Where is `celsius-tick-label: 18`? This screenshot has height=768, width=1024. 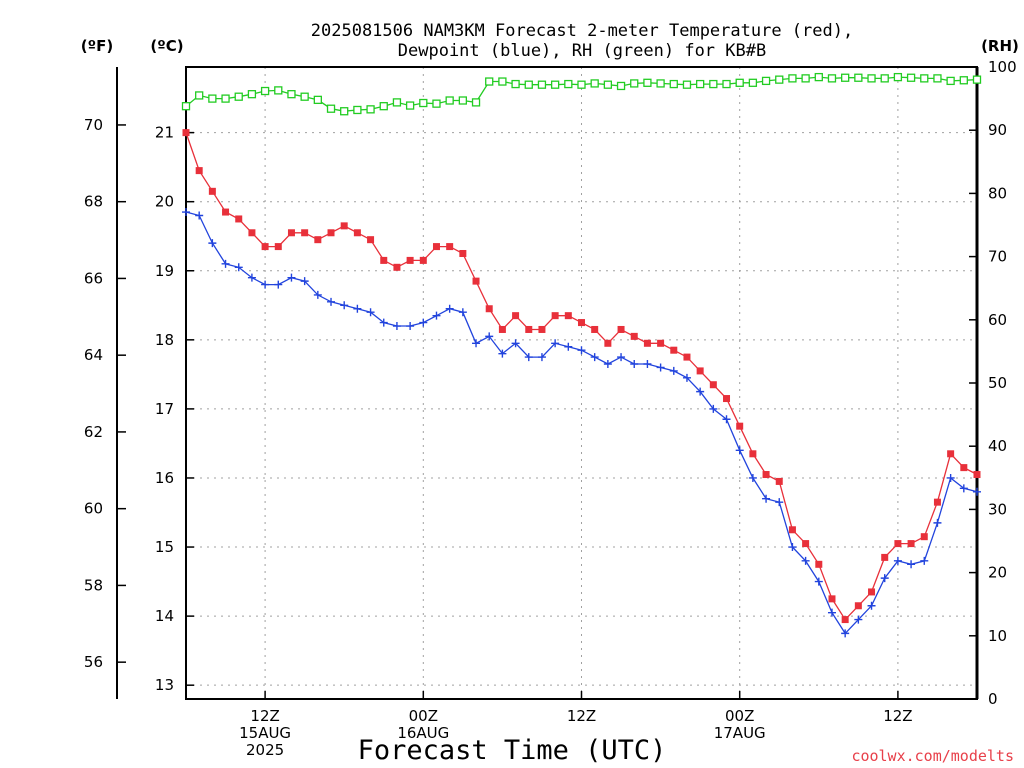 celsius-tick-label: 18 is located at coordinates (164, 340).